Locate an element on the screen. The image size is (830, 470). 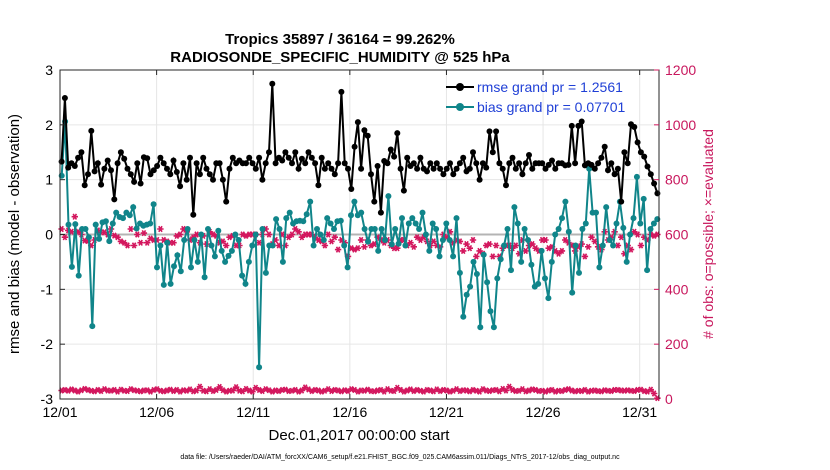
x-tick-label: 12/21 is located at coordinates (446, 412).